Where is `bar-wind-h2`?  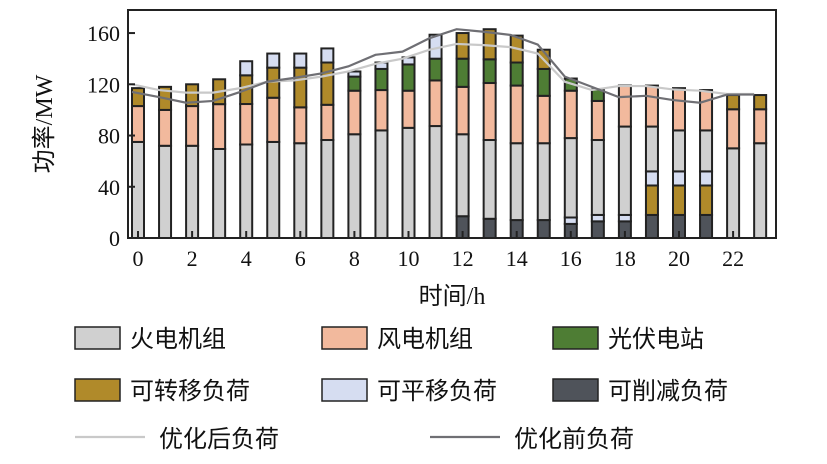
bar-wind-h2 is located at coordinates (192, 126).